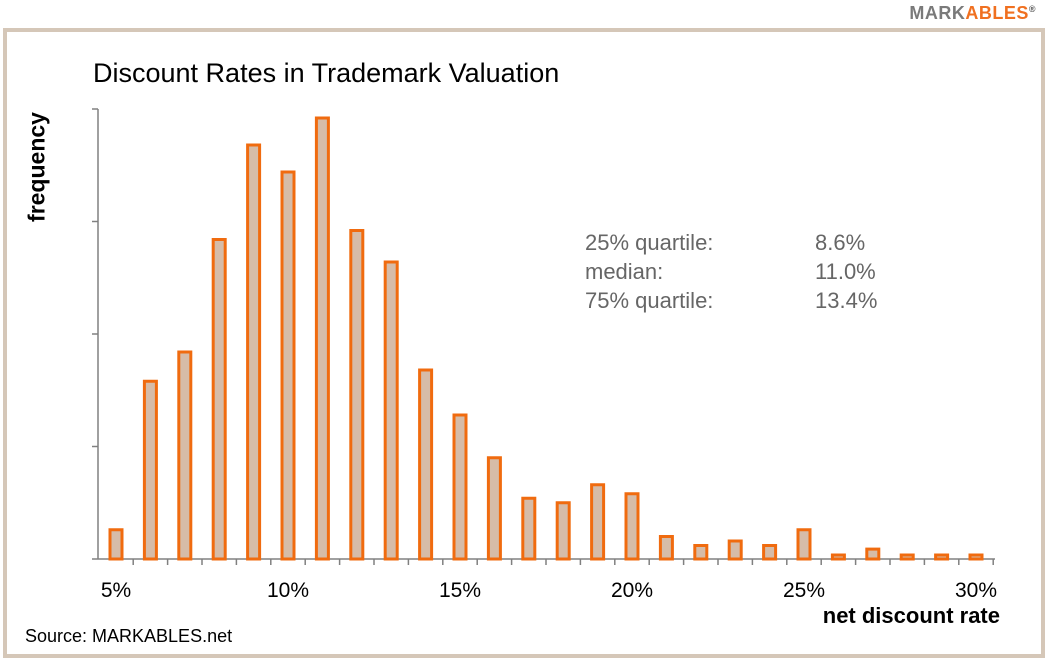 This screenshot has width=1048, height=658. I want to click on x-tick-labels: 5% 10% 15% 20% 25% 30%, so click(549, 590).